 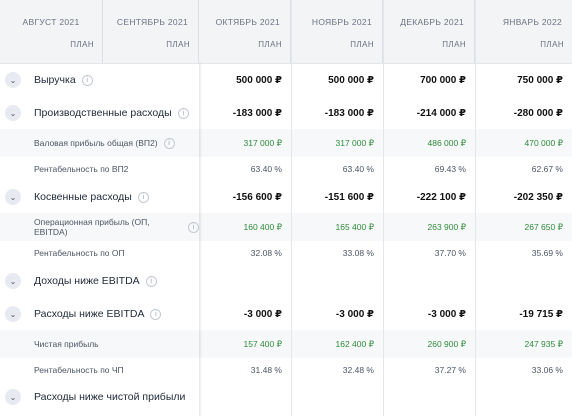 What do you see at coordinates (538, 197) in the screenshot?
I see `value-cell: -202 350 ₽` at bounding box center [538, 197].